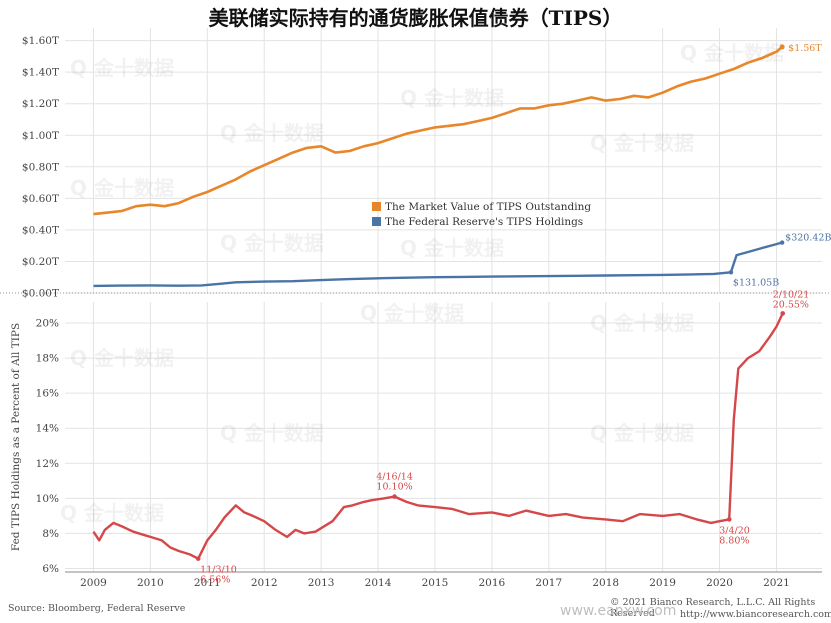 The height and width of the screenshot is (623, 831). Describe the element at coordinates (40, 167) in the screenshot. I see `top-y-tick-label: $0.80T` at that location.